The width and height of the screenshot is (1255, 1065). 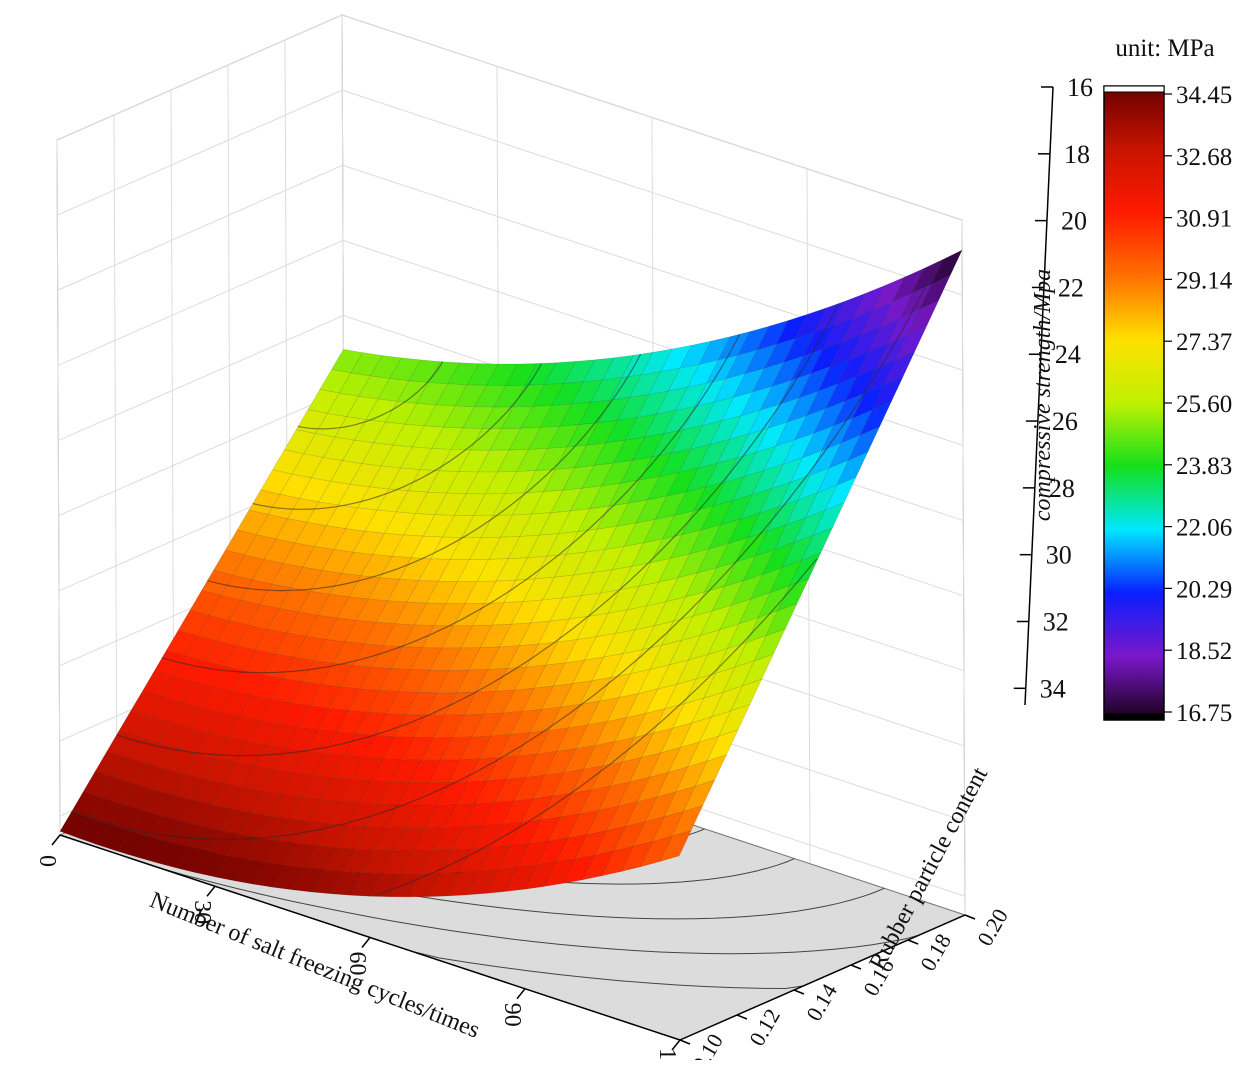 I want to click on z-axis-line, so click(x=1039, y=396).